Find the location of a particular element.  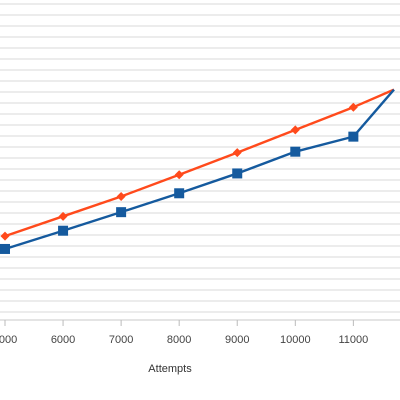

x-tick-label: 11000 is located at coordinates (353, 340).